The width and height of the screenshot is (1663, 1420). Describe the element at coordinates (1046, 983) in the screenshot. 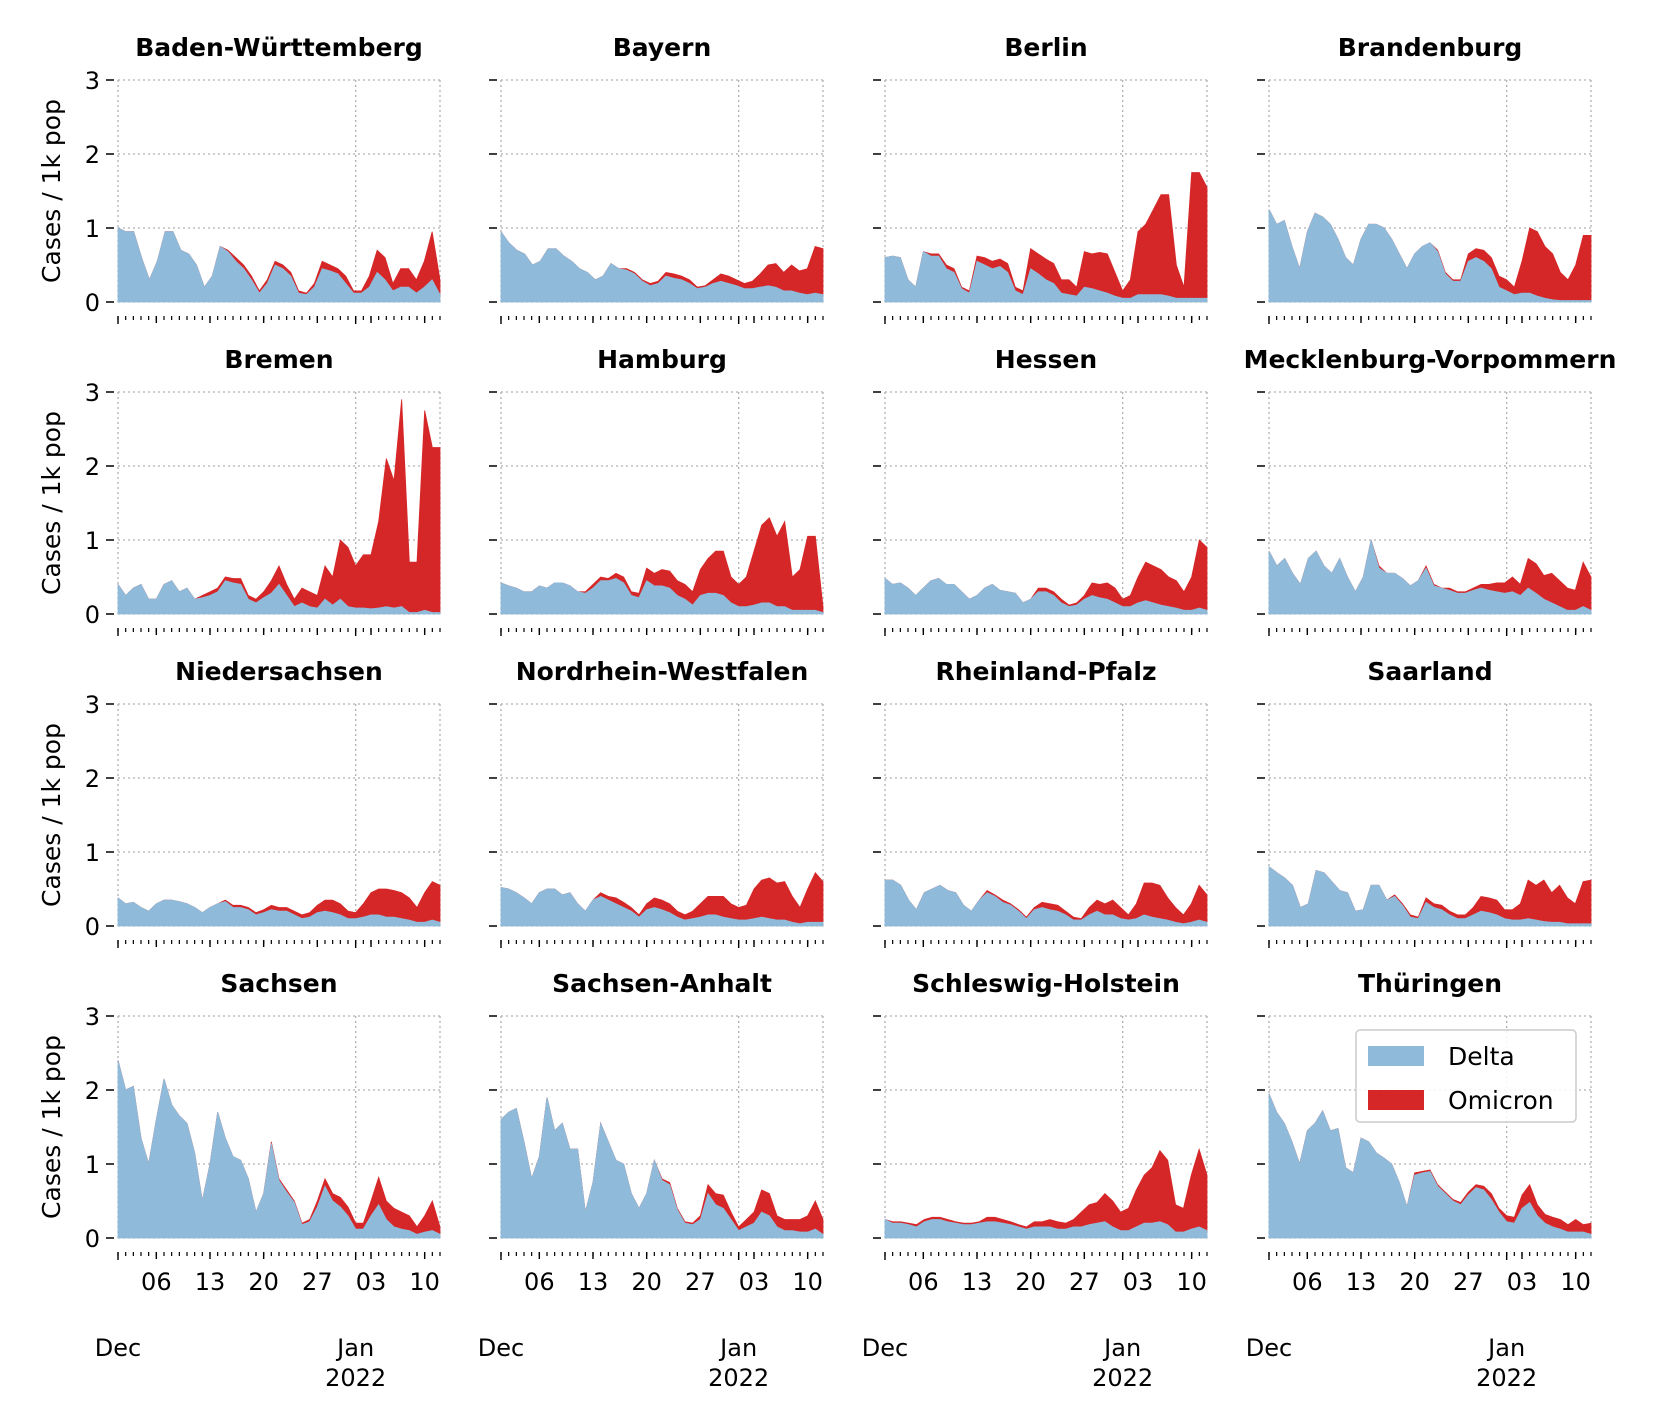

I see `panel-title: Schleswig-Holstein` at that location.